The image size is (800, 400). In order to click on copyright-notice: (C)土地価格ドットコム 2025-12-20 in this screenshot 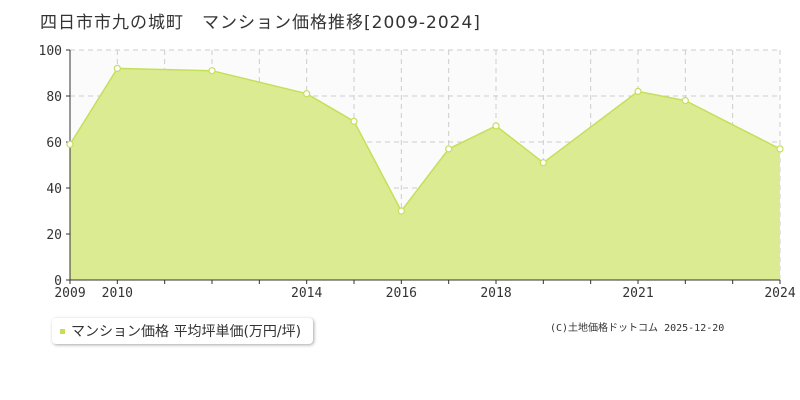, I will do `click(637, 328)`.